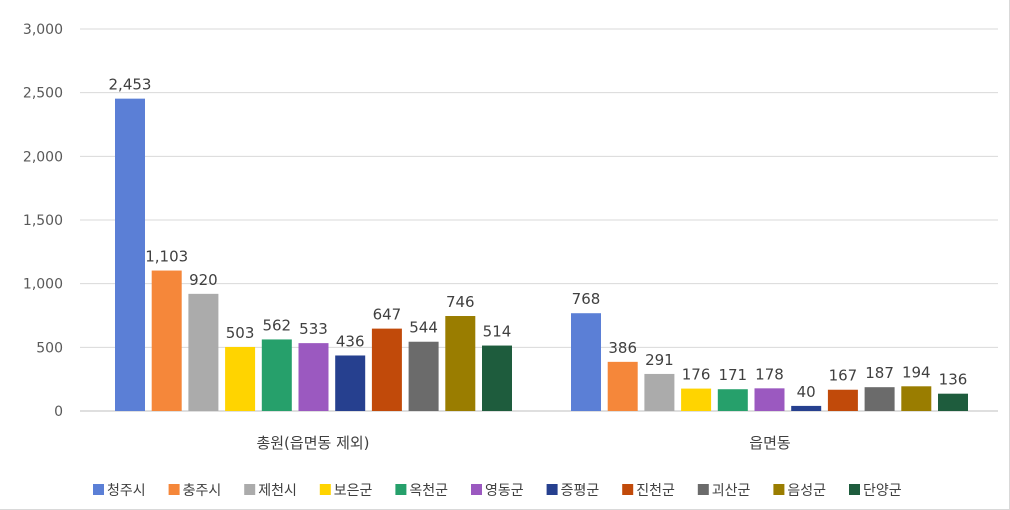  What do you see at coordinates (126, 491) in the screenshot?
I see `legend-label: 청주시` at bounding box center [126, 491].